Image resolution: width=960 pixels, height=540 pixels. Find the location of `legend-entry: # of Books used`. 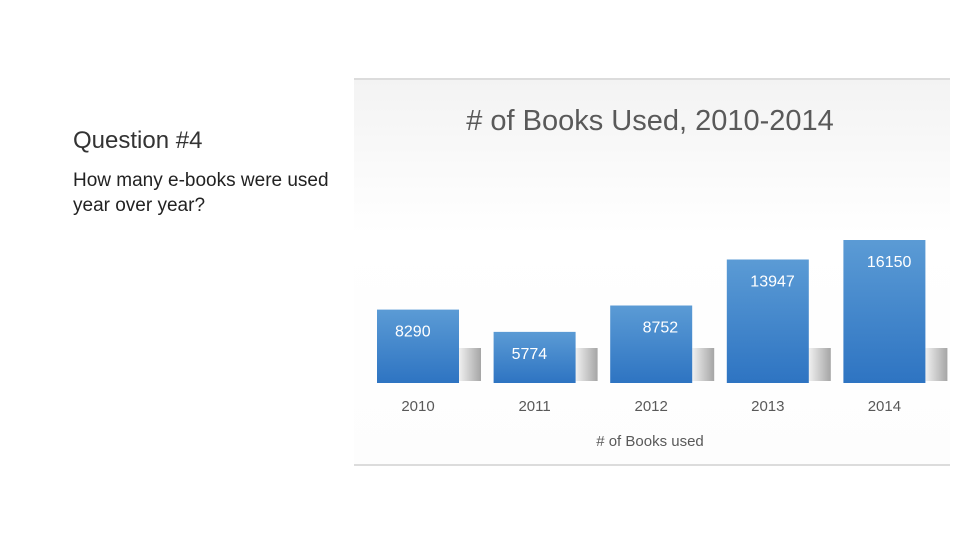

legend-entry: # of Books used is located at coordinates (650, 441).